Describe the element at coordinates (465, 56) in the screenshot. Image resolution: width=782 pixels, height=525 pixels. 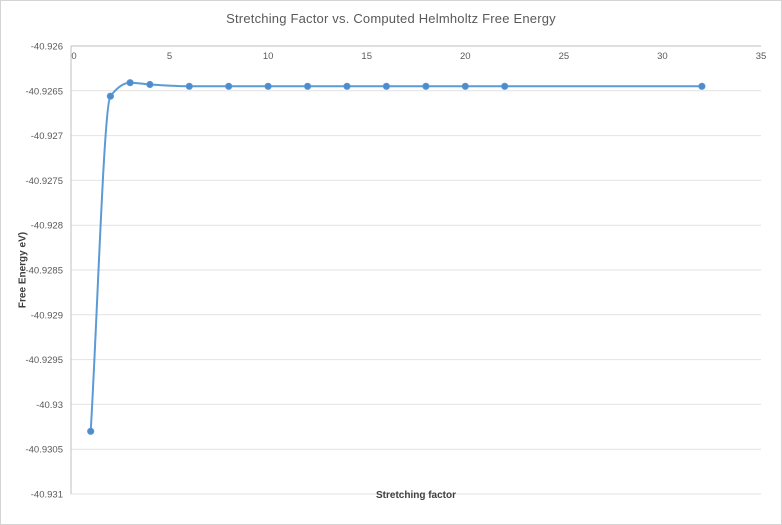
I see `x-tick-label: 20` at that location.